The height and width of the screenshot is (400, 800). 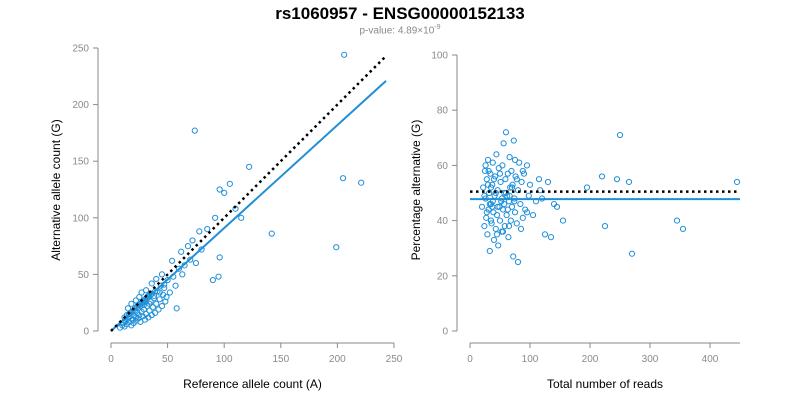 I want to click on y-tick-label: 200, so click(x=80, y=105).